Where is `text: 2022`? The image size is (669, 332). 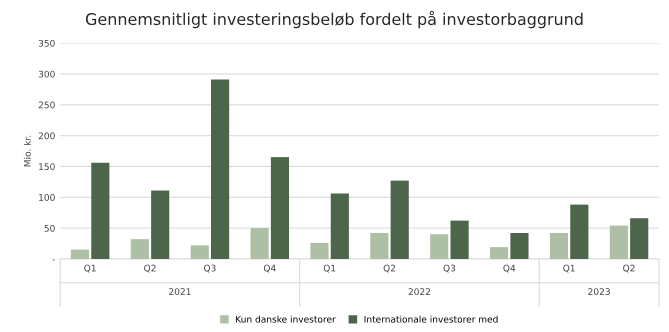
text: 2022 is located at coordinates (419, 292).